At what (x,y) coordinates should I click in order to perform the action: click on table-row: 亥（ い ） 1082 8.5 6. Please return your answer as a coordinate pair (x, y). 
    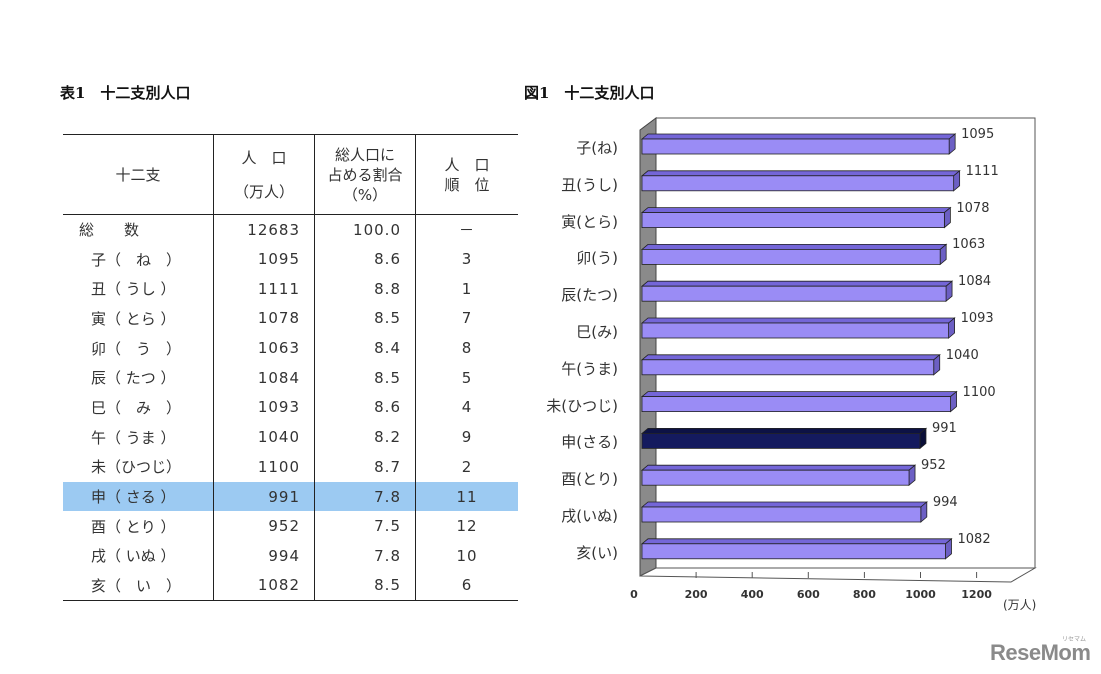
    Looking at the image, I should click on (290, 585).